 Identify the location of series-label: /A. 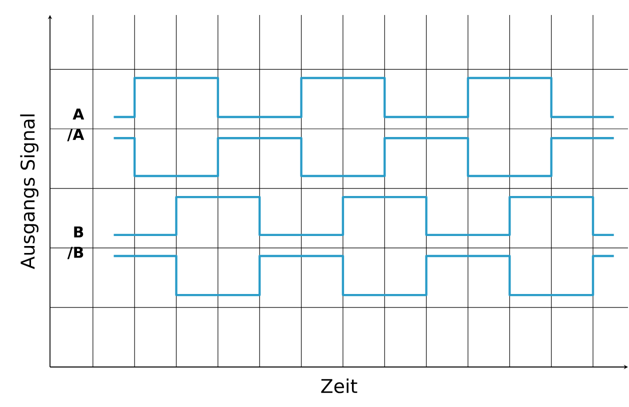
(75, 135).